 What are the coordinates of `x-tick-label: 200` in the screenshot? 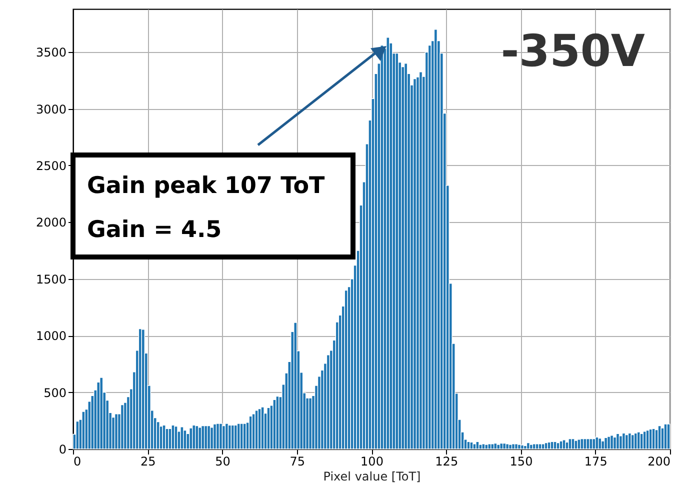 It's located at (659, 461).